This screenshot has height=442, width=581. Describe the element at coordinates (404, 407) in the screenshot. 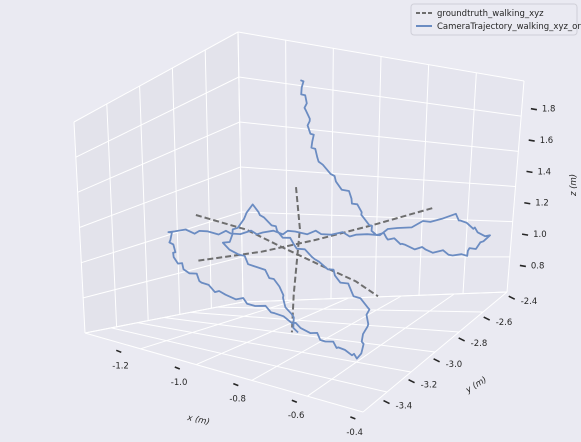

I see `y-tick-label: -3.4` at that location.